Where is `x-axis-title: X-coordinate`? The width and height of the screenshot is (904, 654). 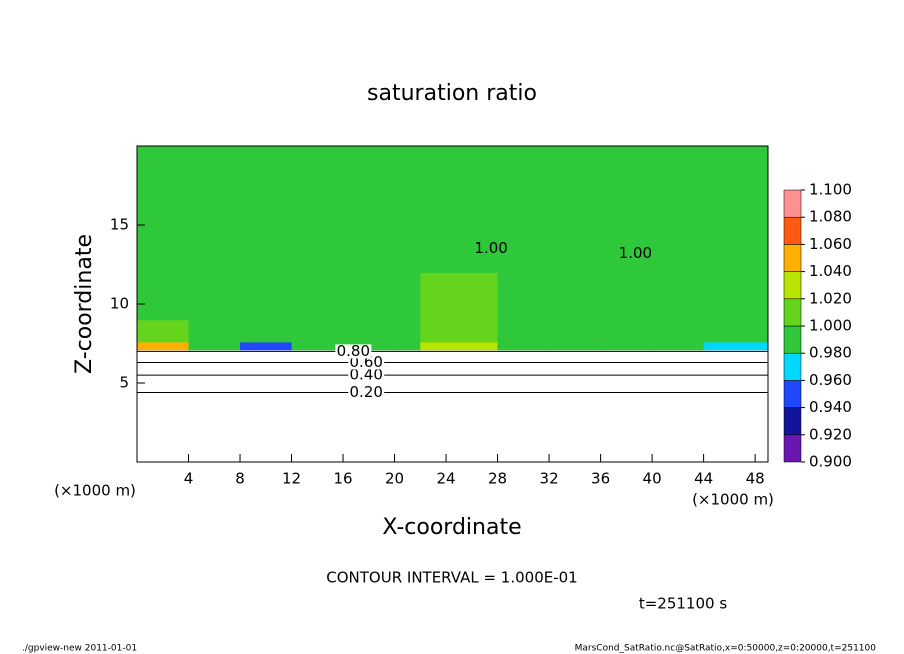
x-axis-title: X-coordinate is located at coordinates (451, 527).